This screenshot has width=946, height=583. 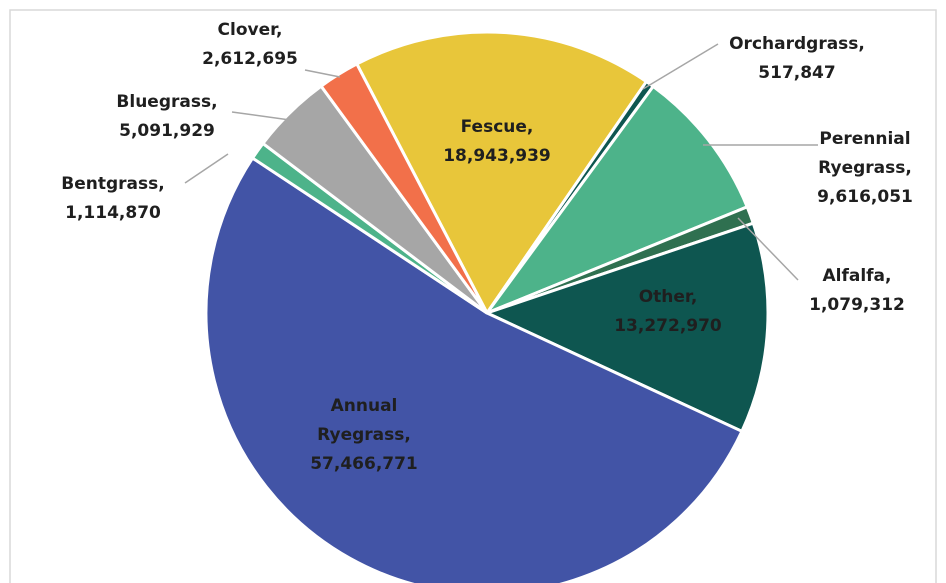 What do you see at coordinates (865, 197) in the screenshot?
I see `slice-value-label: 9,616,051` at bounding box center [865, 197].